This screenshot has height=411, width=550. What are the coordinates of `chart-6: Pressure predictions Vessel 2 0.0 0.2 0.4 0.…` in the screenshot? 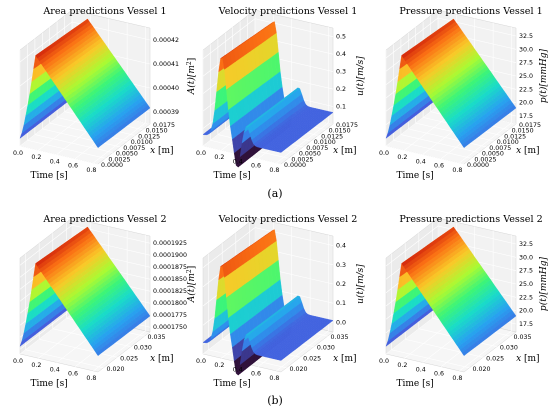 It's located at (464, 301).